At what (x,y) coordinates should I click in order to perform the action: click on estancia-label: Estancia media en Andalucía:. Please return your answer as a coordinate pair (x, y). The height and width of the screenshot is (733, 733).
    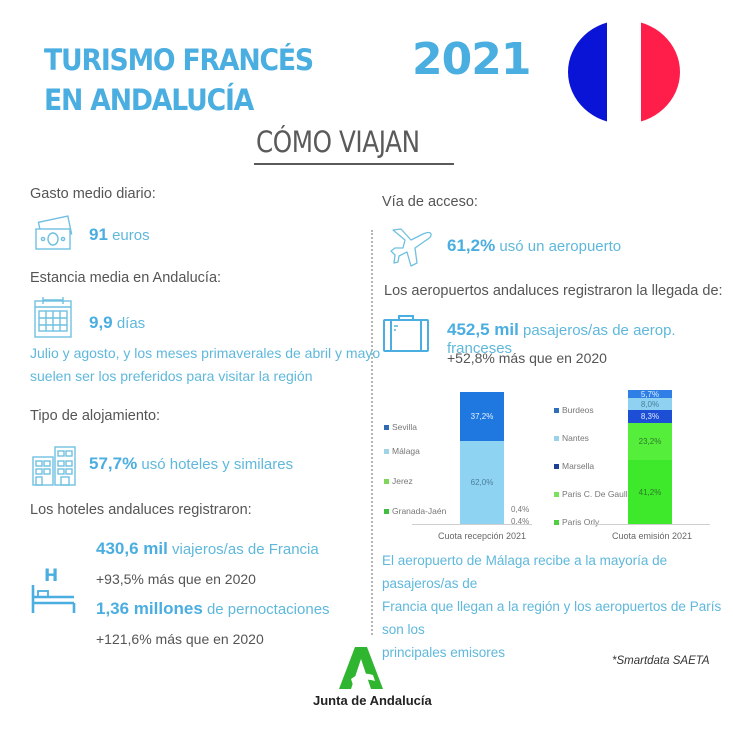
    Looking at the image, I should click on (126, 278).